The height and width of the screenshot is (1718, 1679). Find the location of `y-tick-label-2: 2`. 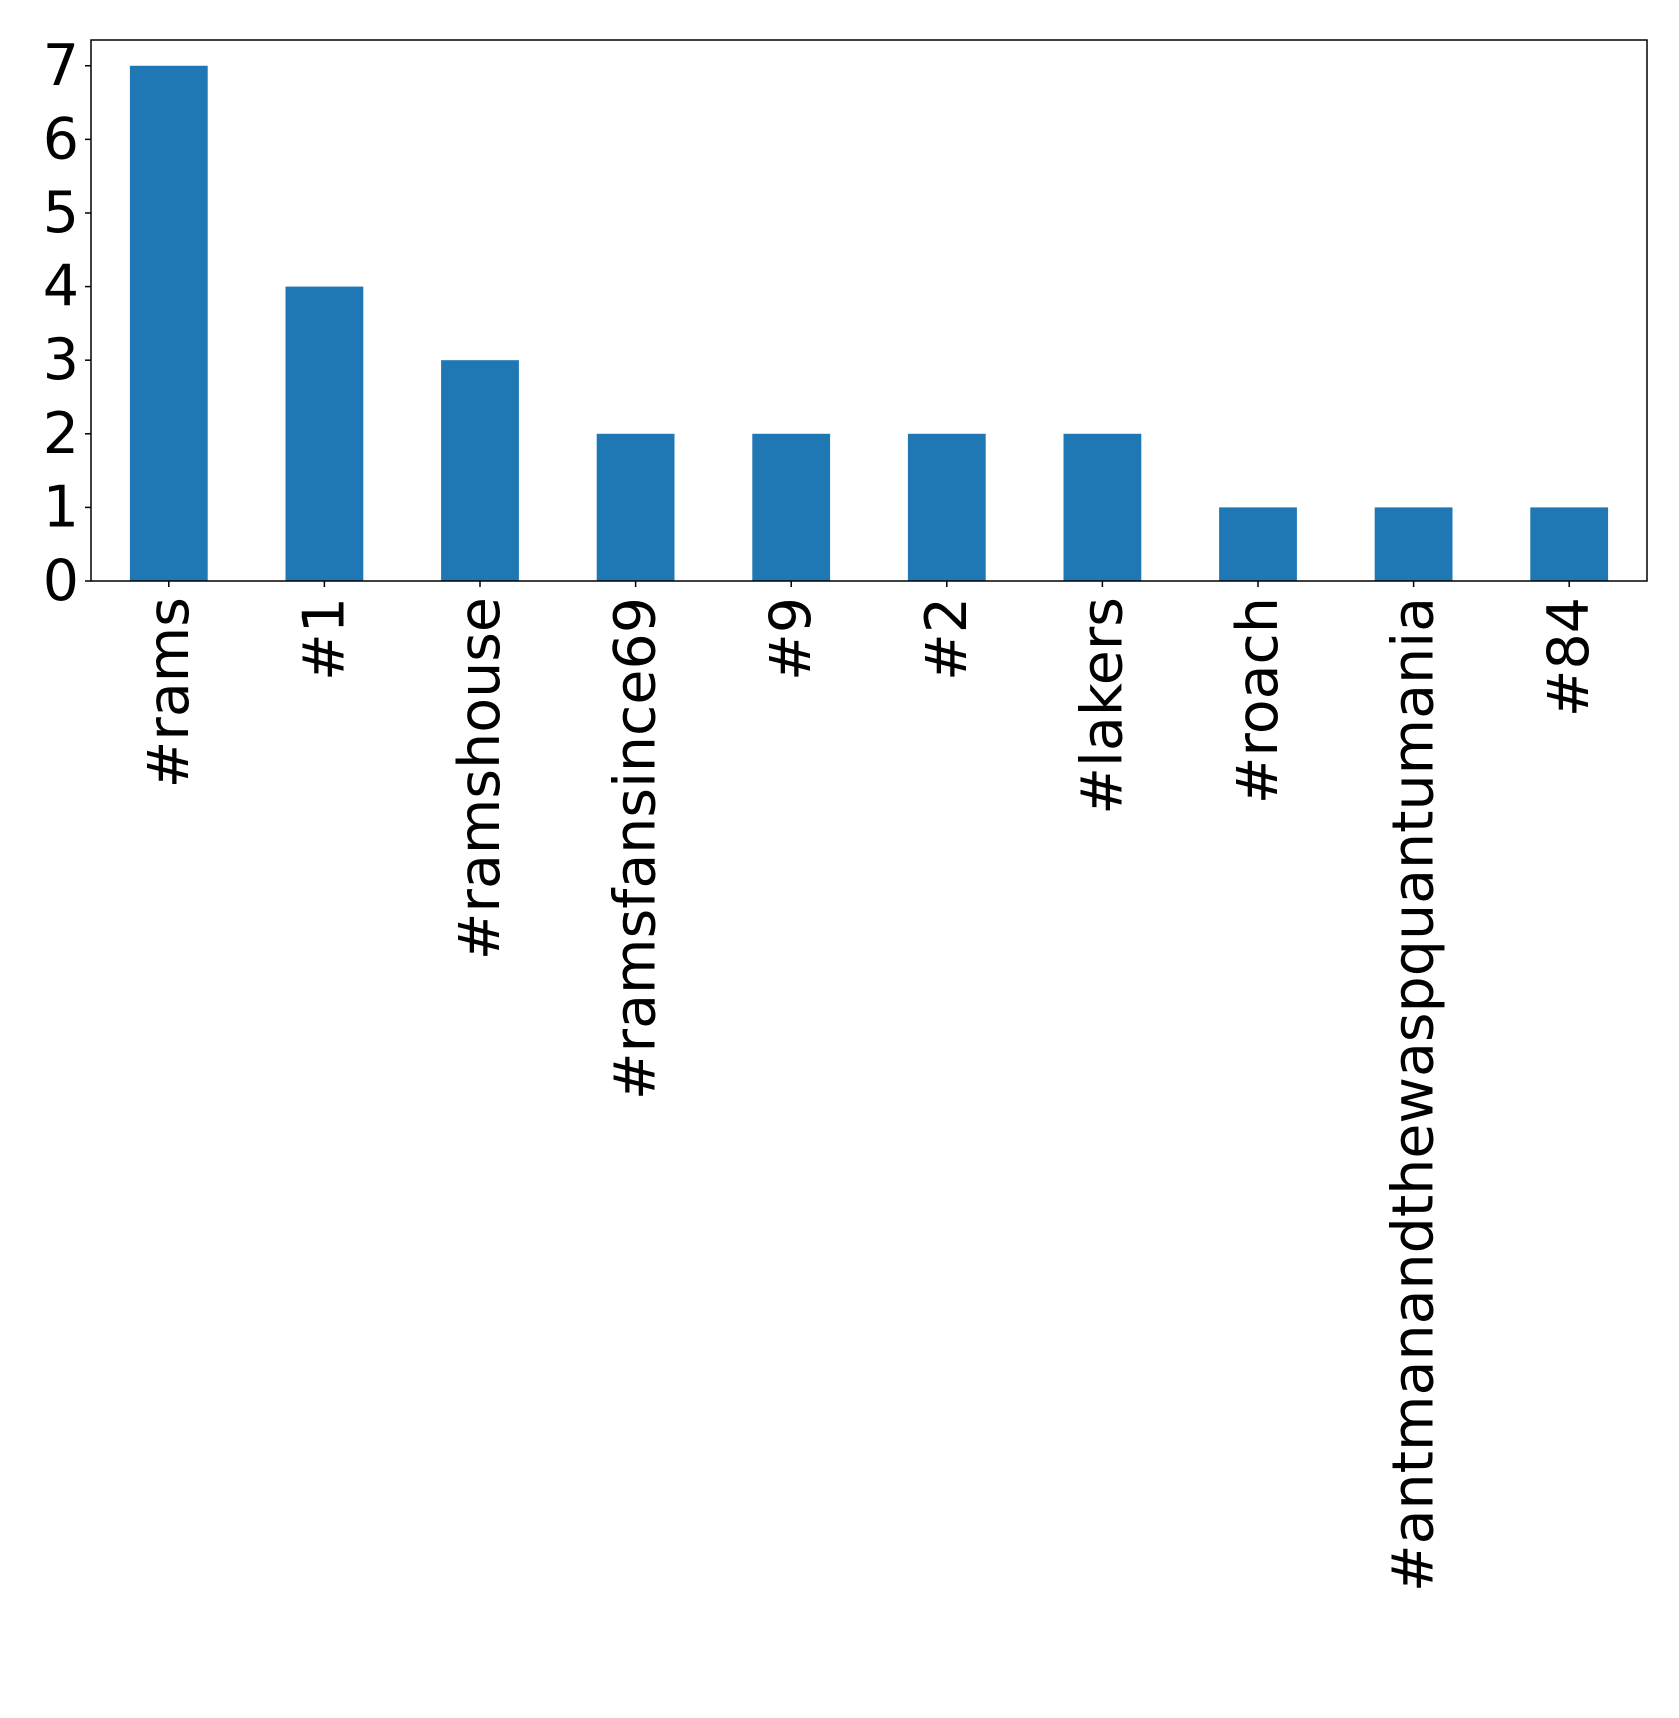

y-tick-label-2: 2 is located at coordinates (61, 434).